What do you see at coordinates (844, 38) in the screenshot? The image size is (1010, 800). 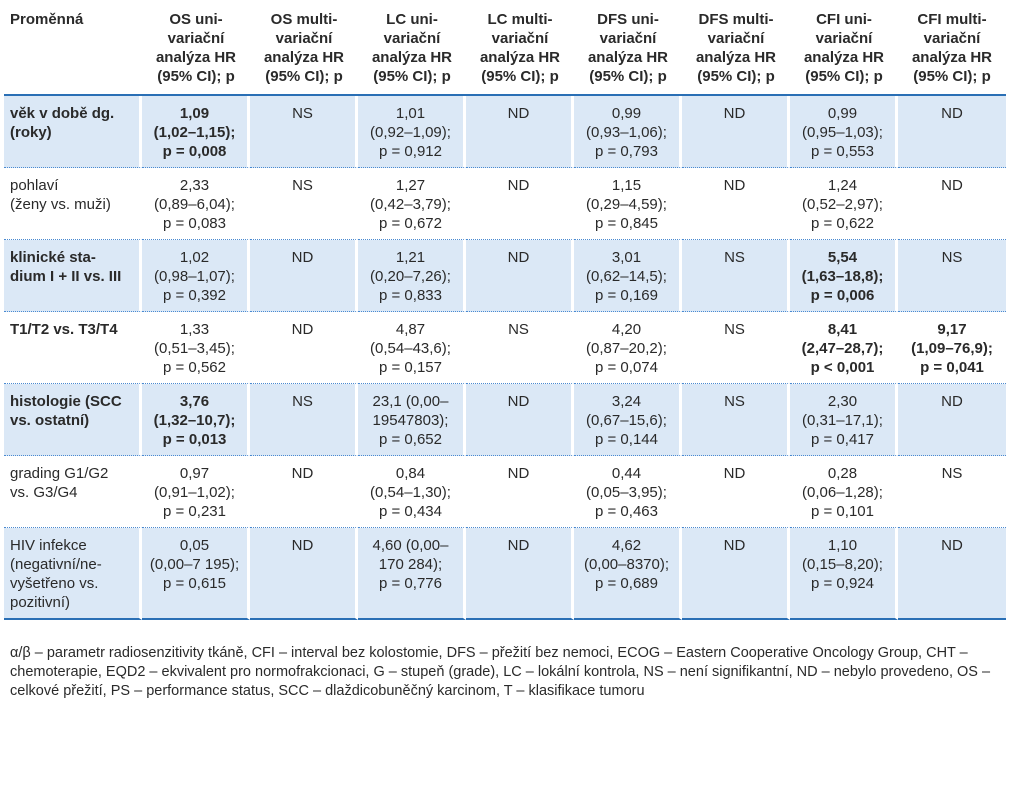 I see `header-line: variační` at bounding box center [844, 38].